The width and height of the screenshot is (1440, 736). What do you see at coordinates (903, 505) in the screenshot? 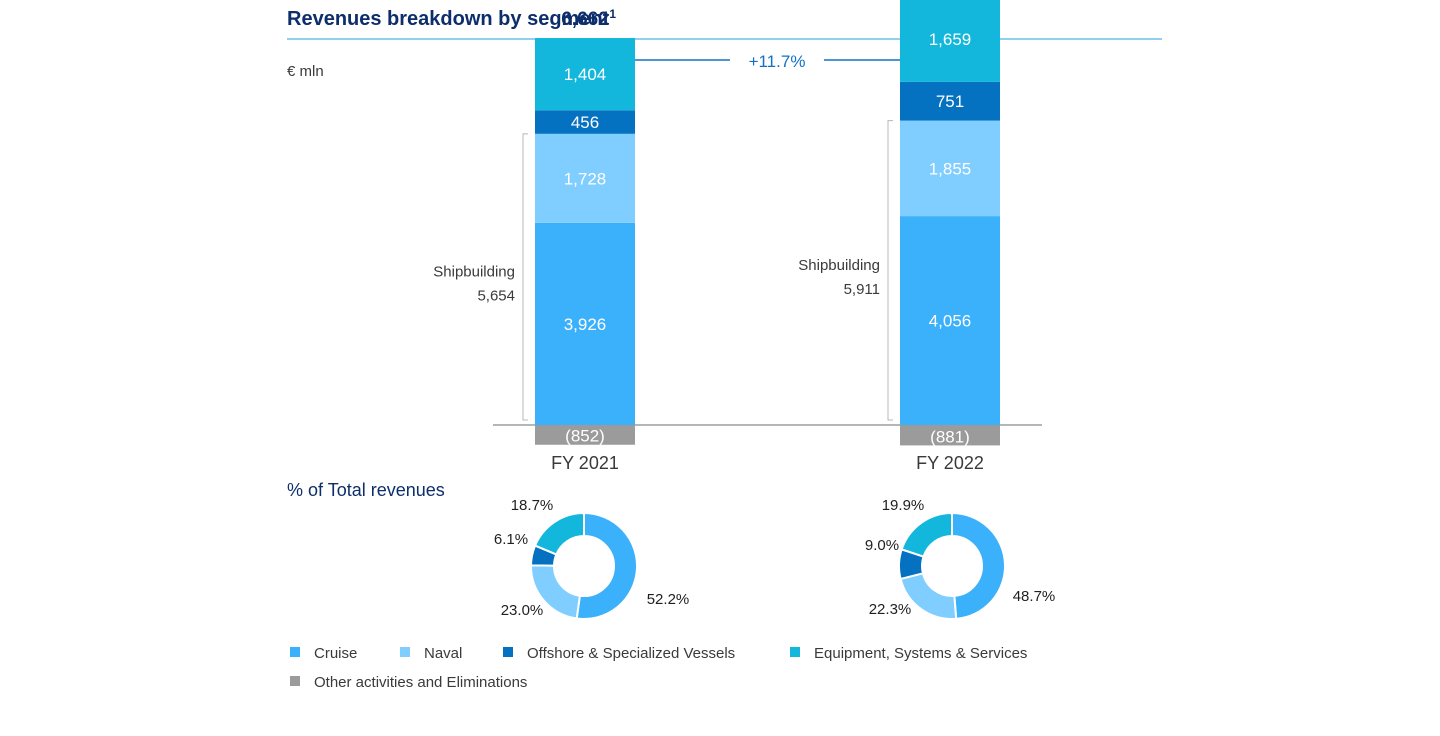
I see `donut-pct-label: 19.9%` at bounding box center [903, 505].